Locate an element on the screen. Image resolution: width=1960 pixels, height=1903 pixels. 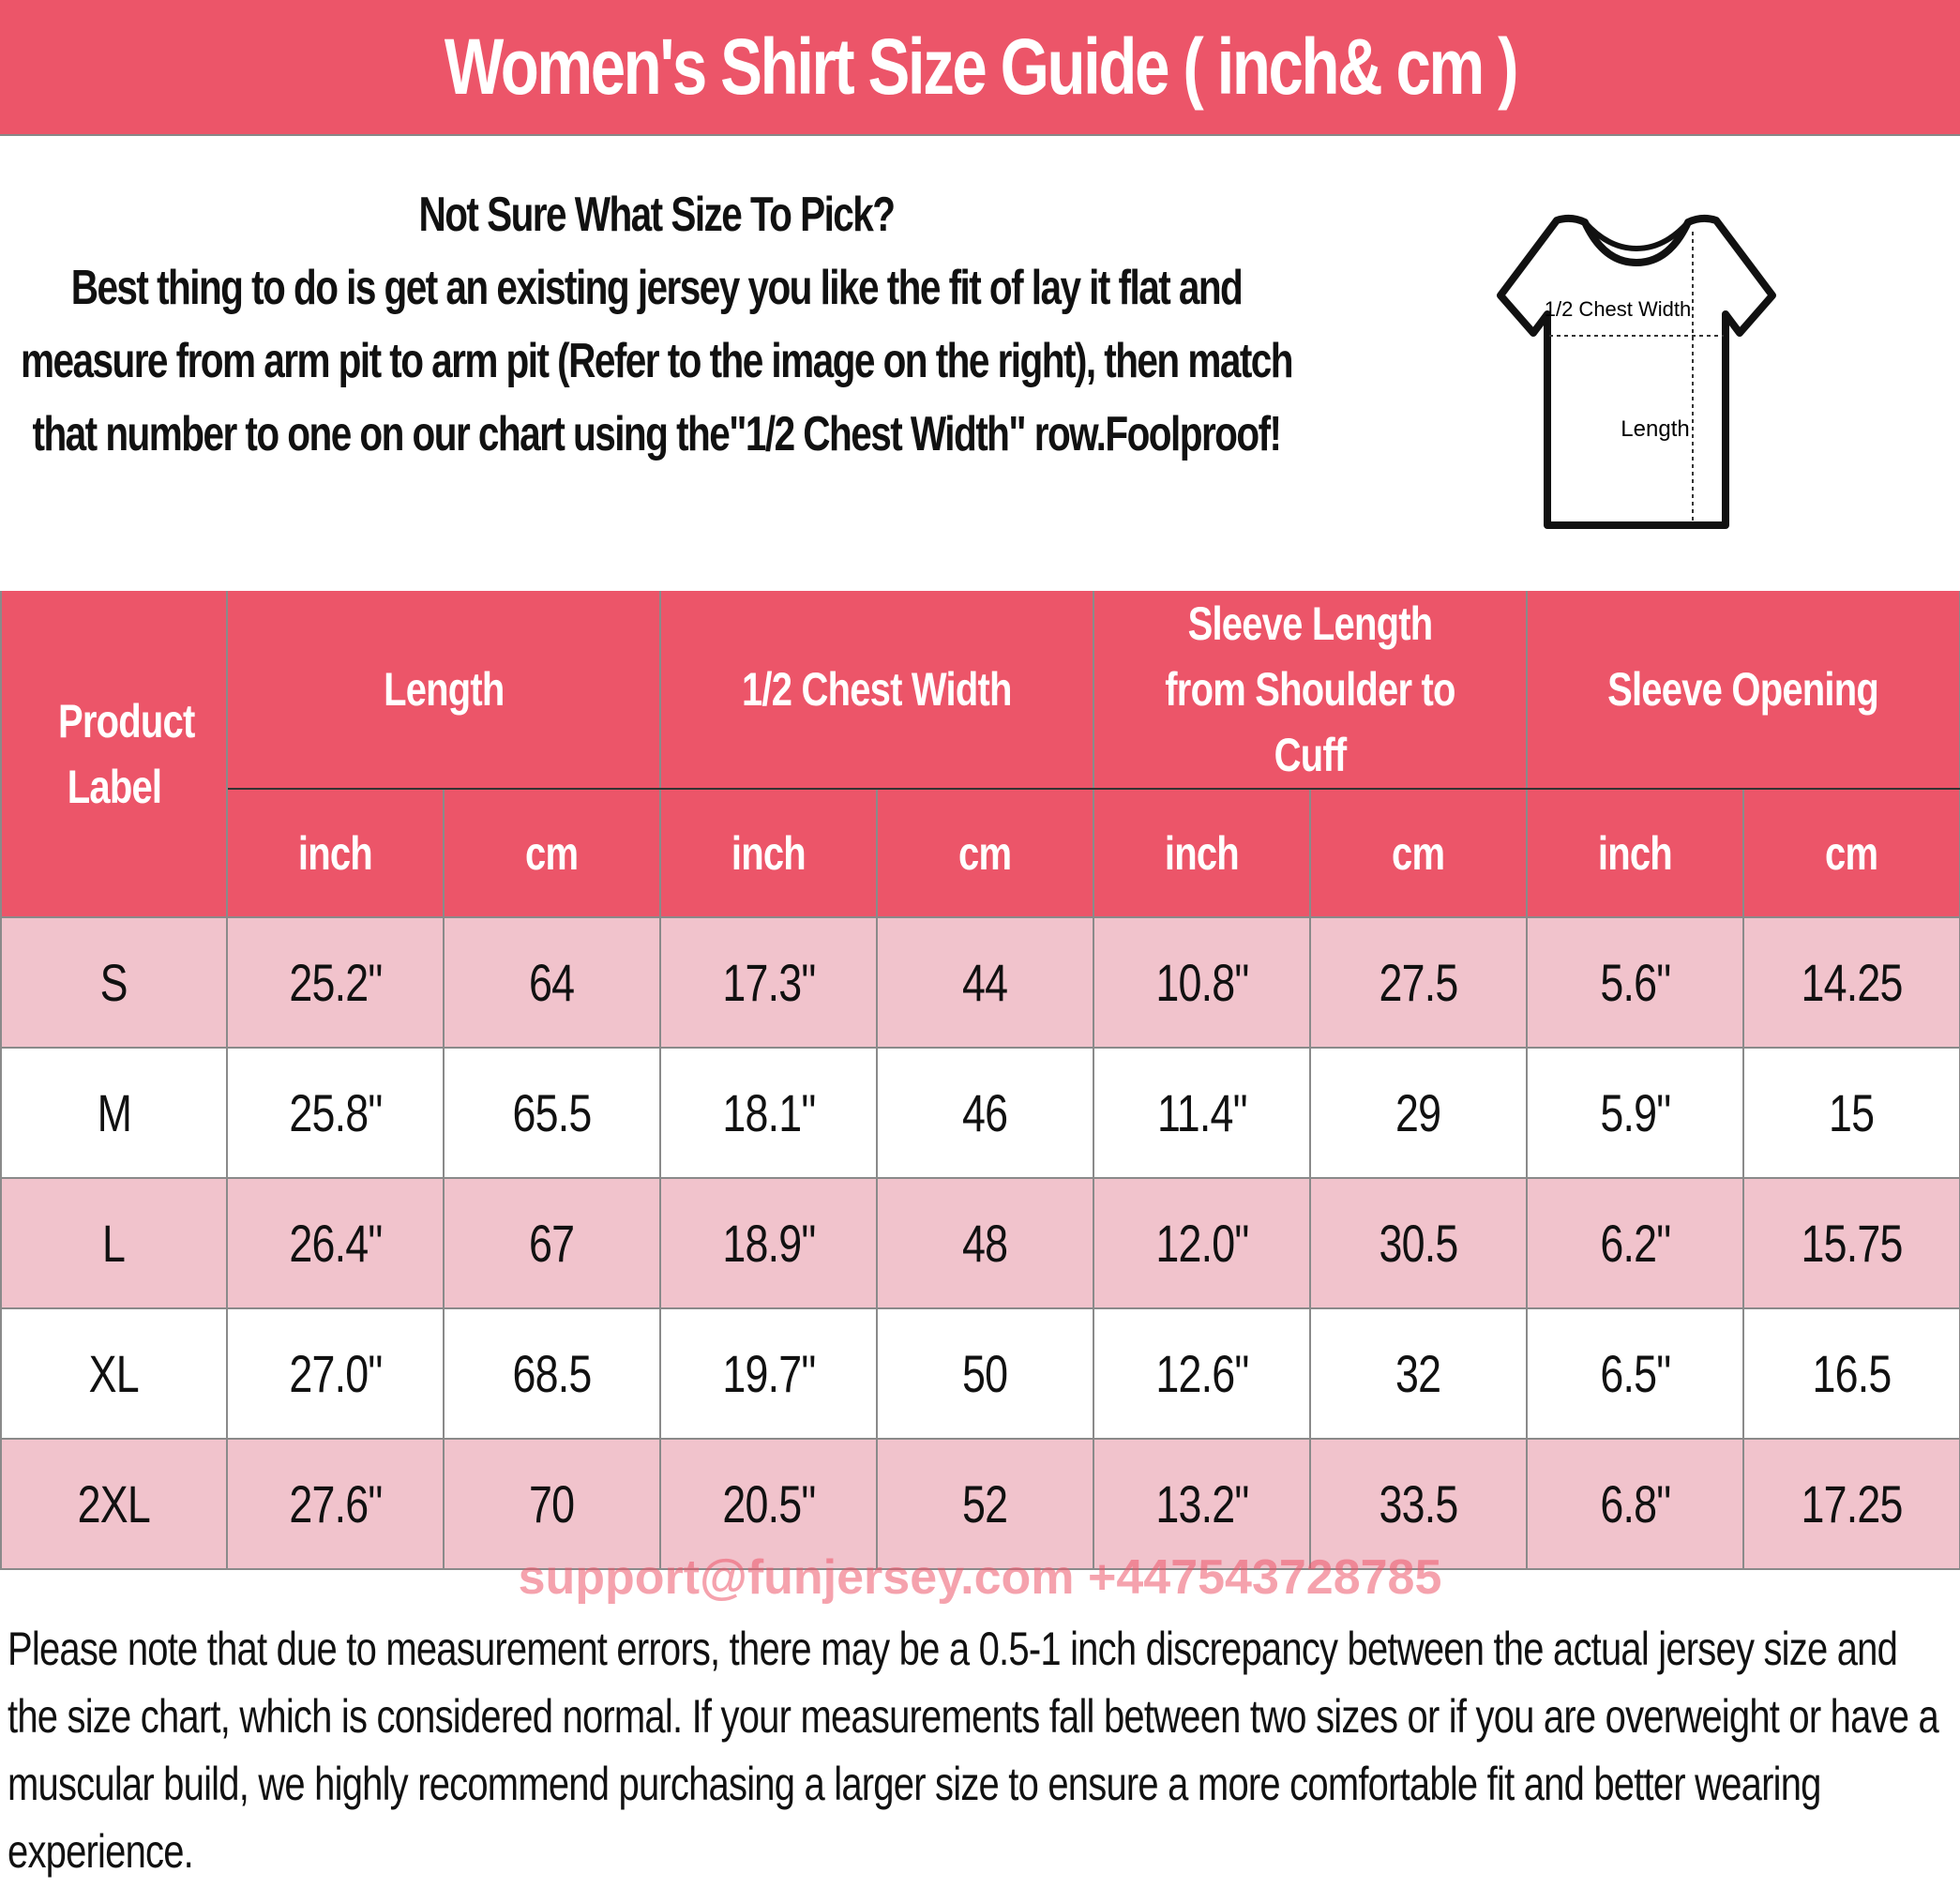
table-row: L 26.4" 67 18.9" 48 12.0" 30.5 6.2" 15.75 is located at coordinates (980, 1243).